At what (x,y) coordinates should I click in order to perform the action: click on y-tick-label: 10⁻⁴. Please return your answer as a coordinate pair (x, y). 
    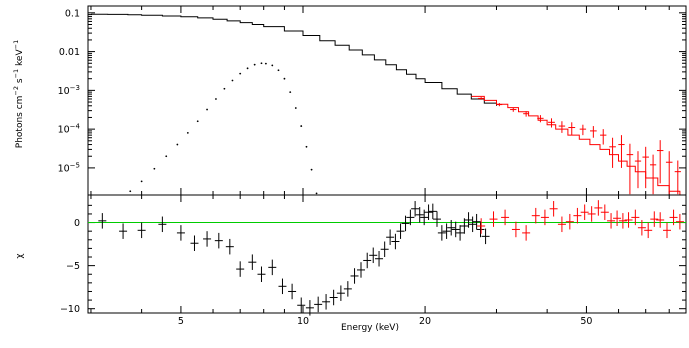
    Looking at the image, I should click on (69, 129).